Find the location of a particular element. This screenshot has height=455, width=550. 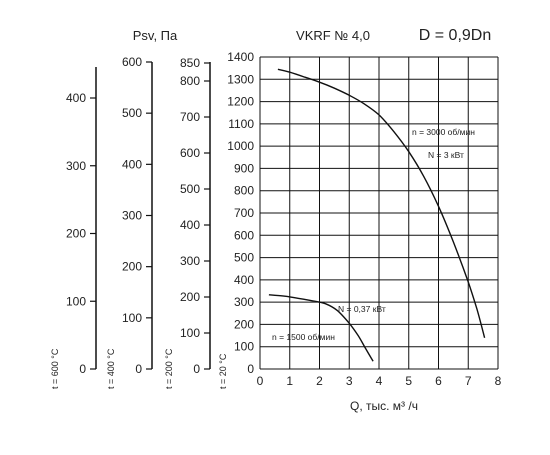

y-tick-label: 800 is located at coordinates (244, 191).